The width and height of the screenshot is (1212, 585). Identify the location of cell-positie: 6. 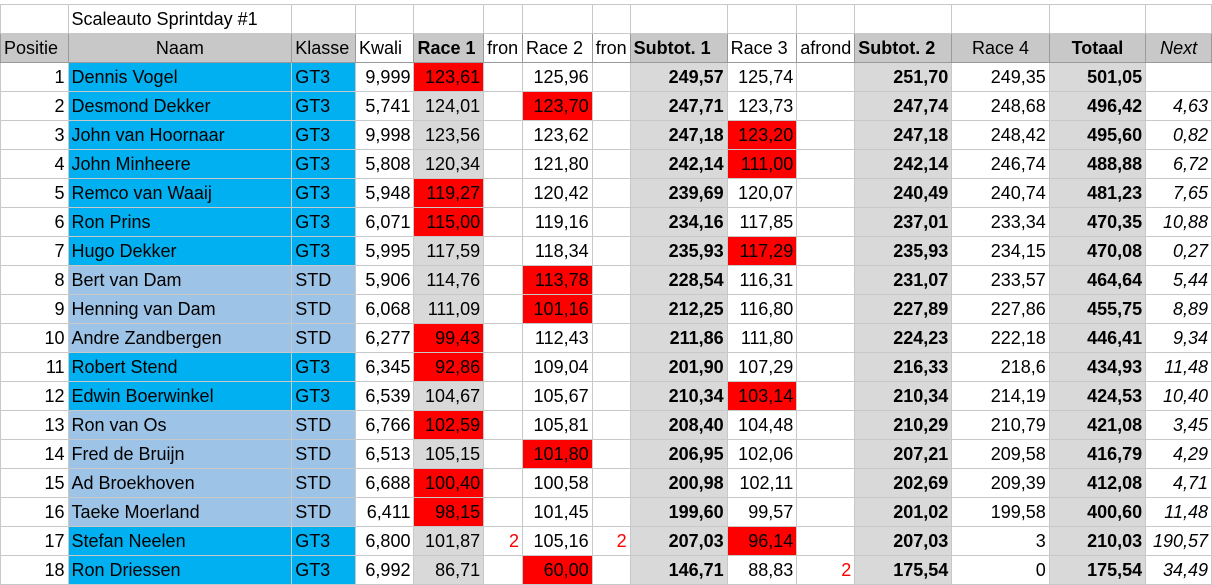
(34, 222).